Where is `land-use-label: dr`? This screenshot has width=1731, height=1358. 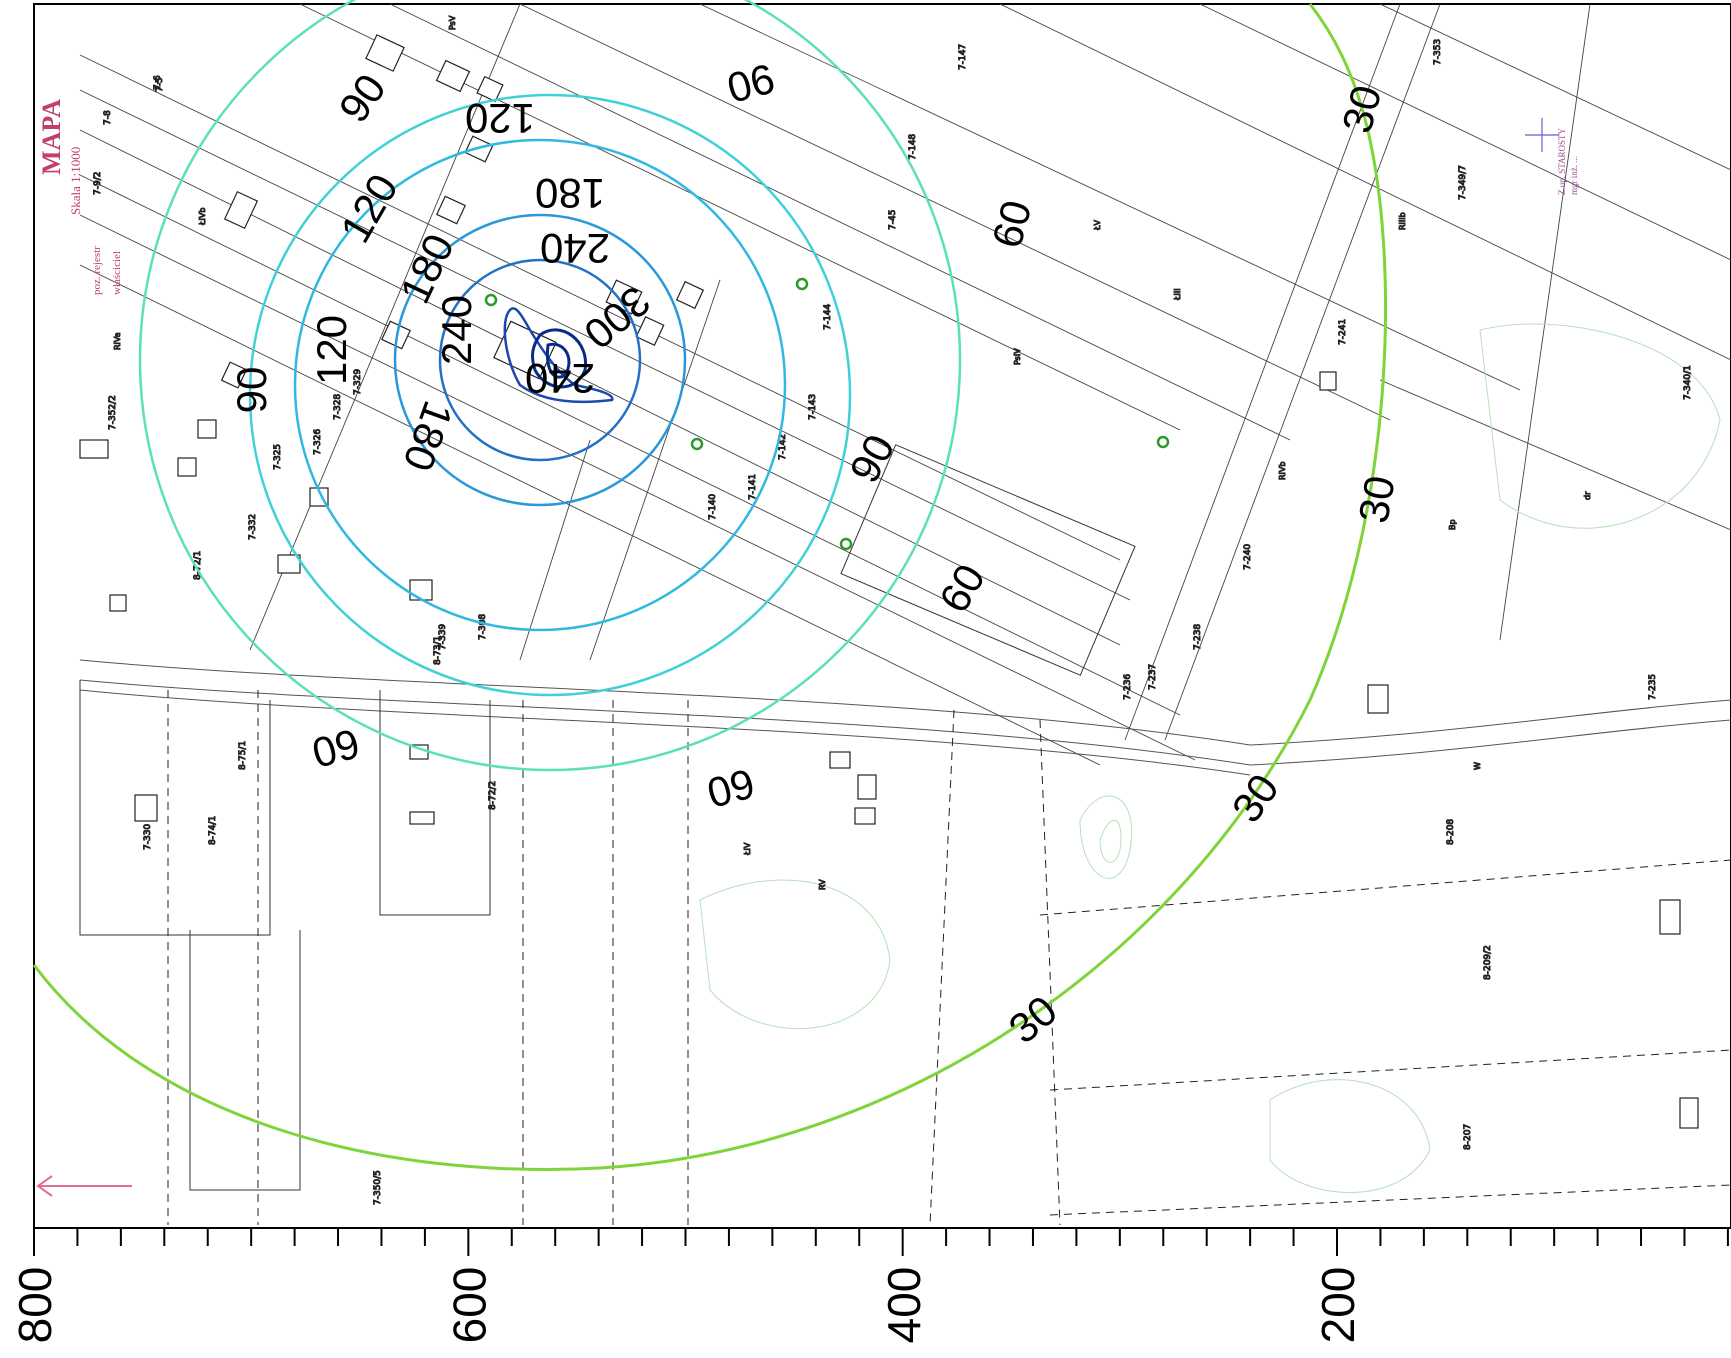
land-use-label: dr is located at coordinates (1587, 495).